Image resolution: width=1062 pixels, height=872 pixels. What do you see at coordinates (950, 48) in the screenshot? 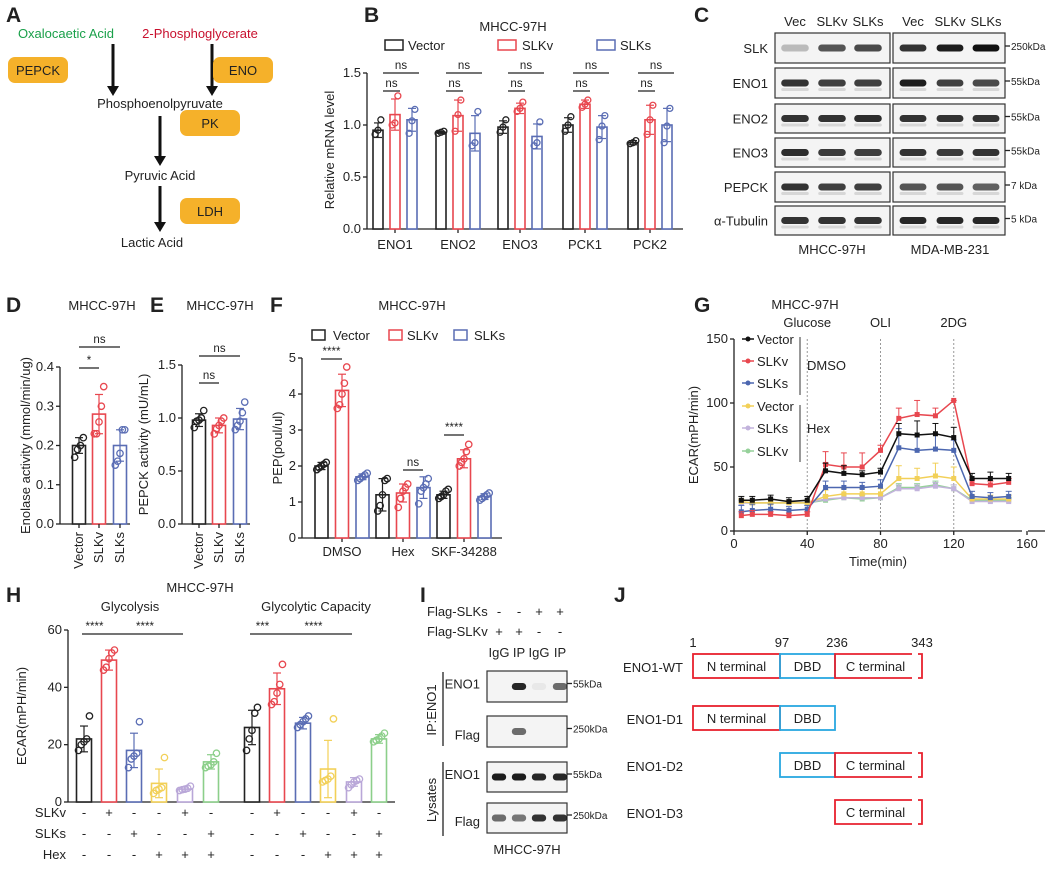
I see `blot-mdamb231-0-band` at bounding box center [950, 48].